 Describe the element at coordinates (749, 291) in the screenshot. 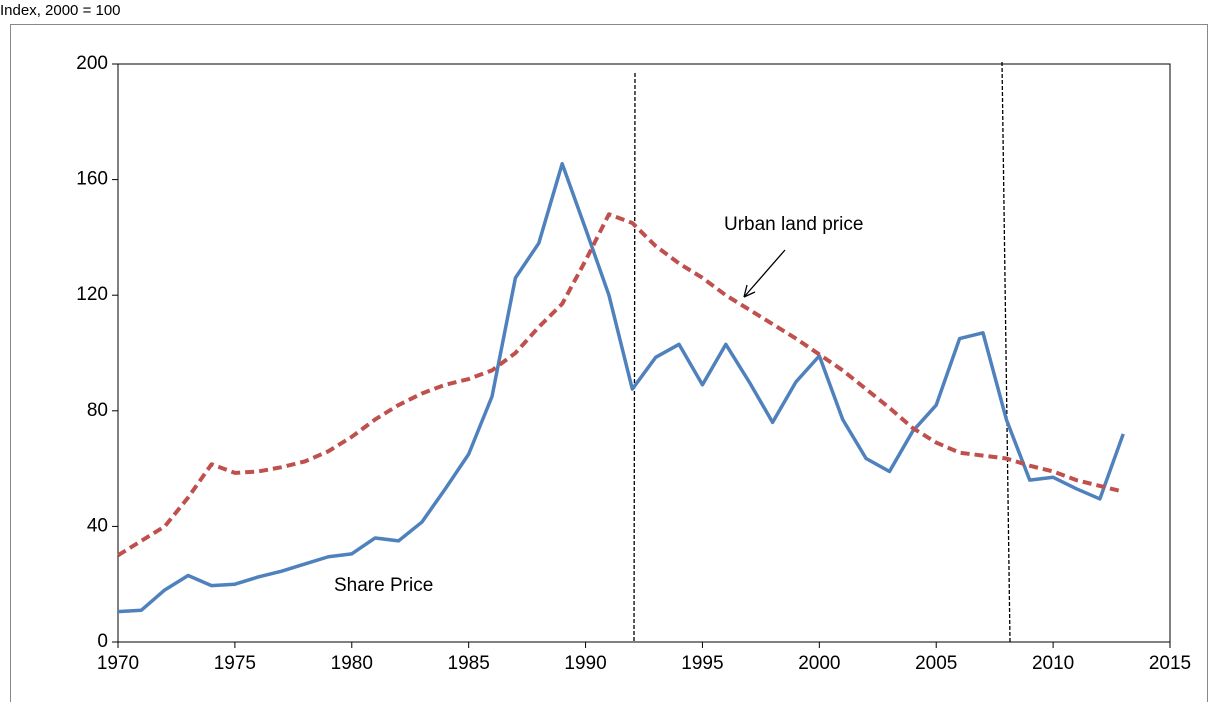

I see `annotation-arrowhead` at that location.